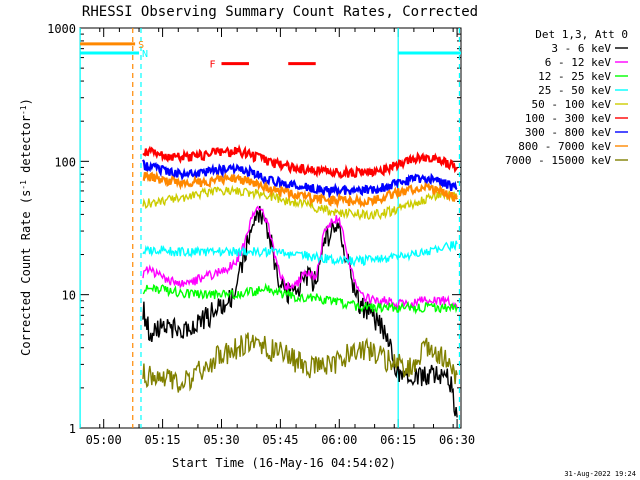  I want to click on legend-entry-label: 12 - 25 keV, so click(574, 76).